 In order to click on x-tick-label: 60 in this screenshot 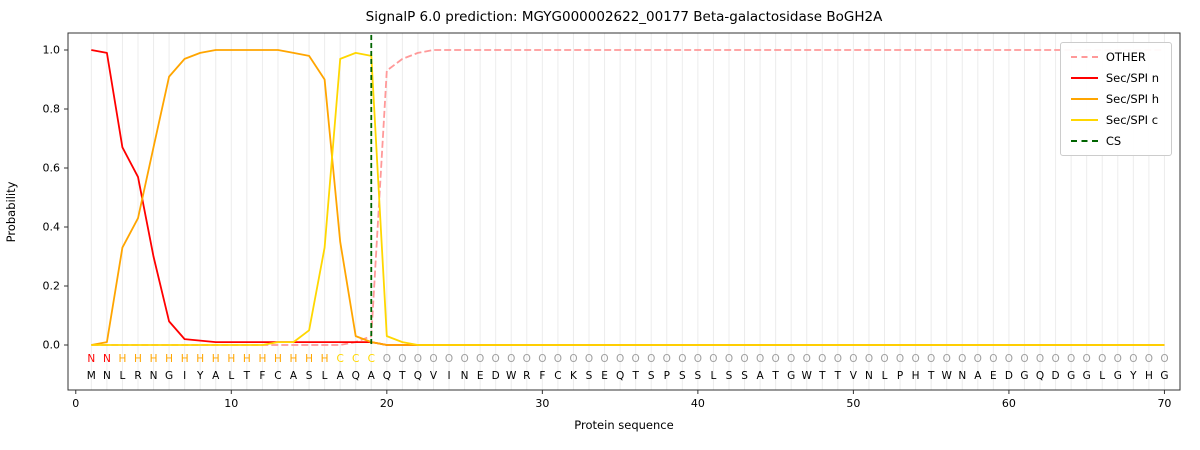, I will do `click(1009, 403)`.